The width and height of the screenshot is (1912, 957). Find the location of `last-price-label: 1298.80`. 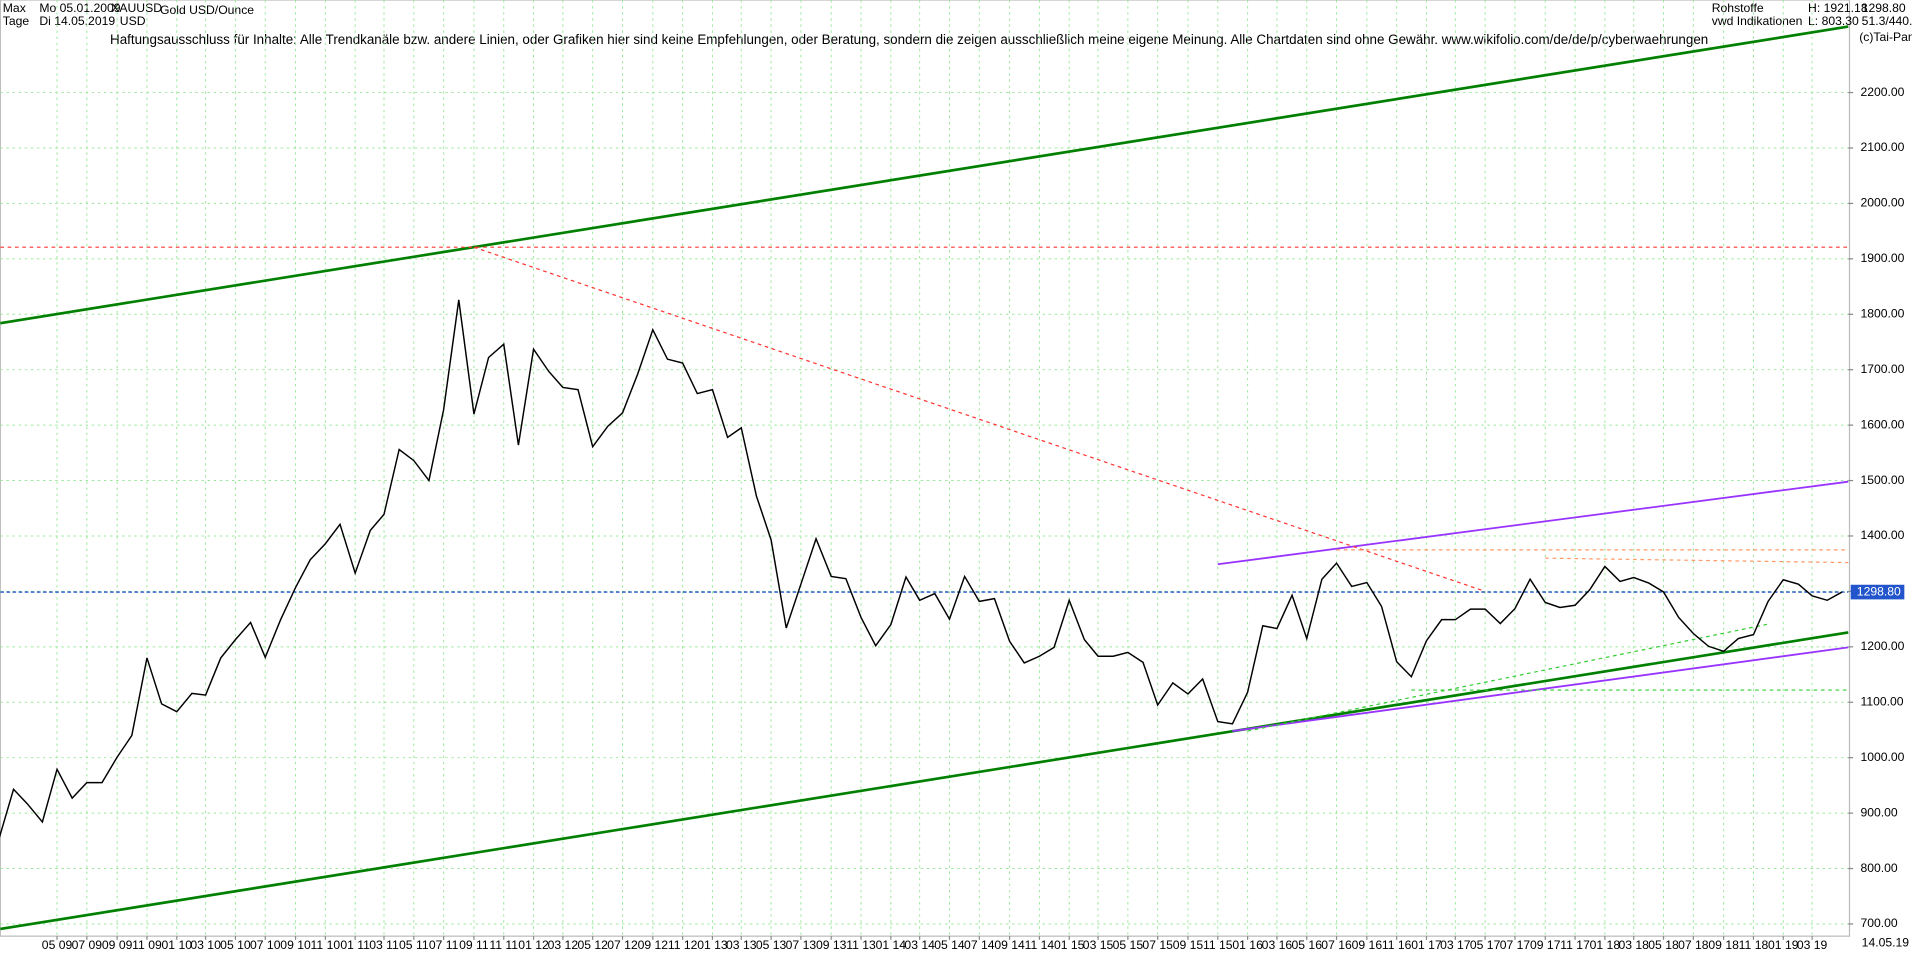

last-price-label: 1298.80 is located at coordinates (1879, 591).